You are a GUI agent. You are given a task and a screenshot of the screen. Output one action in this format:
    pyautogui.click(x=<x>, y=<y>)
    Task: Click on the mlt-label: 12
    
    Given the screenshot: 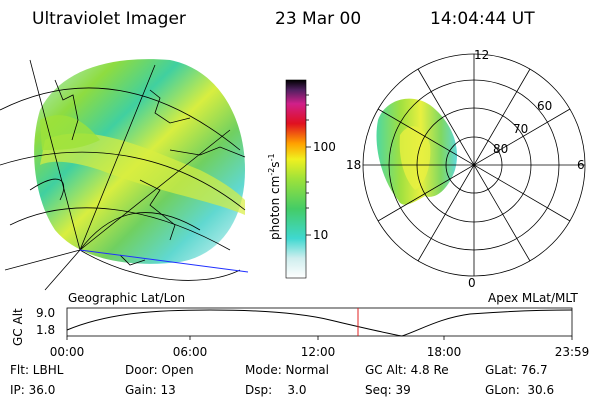 What is the action you would take?
    pyautogui.click(x=481, y=55)
    